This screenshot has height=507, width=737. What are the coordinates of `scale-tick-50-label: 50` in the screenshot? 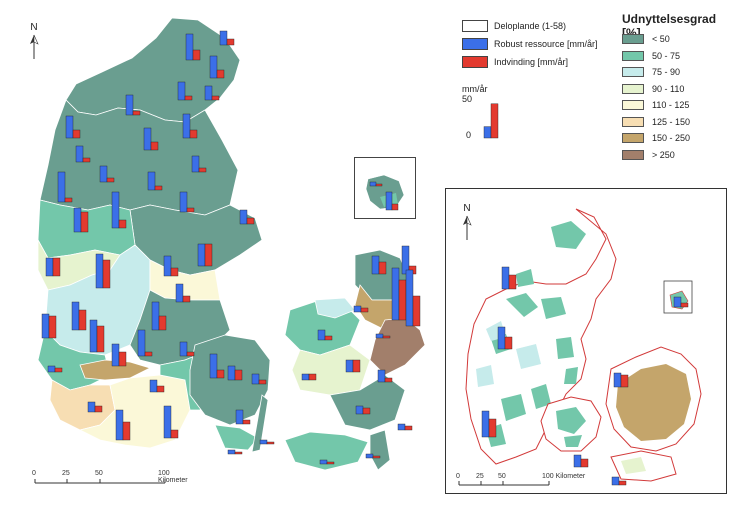 It's located at (467, 99).